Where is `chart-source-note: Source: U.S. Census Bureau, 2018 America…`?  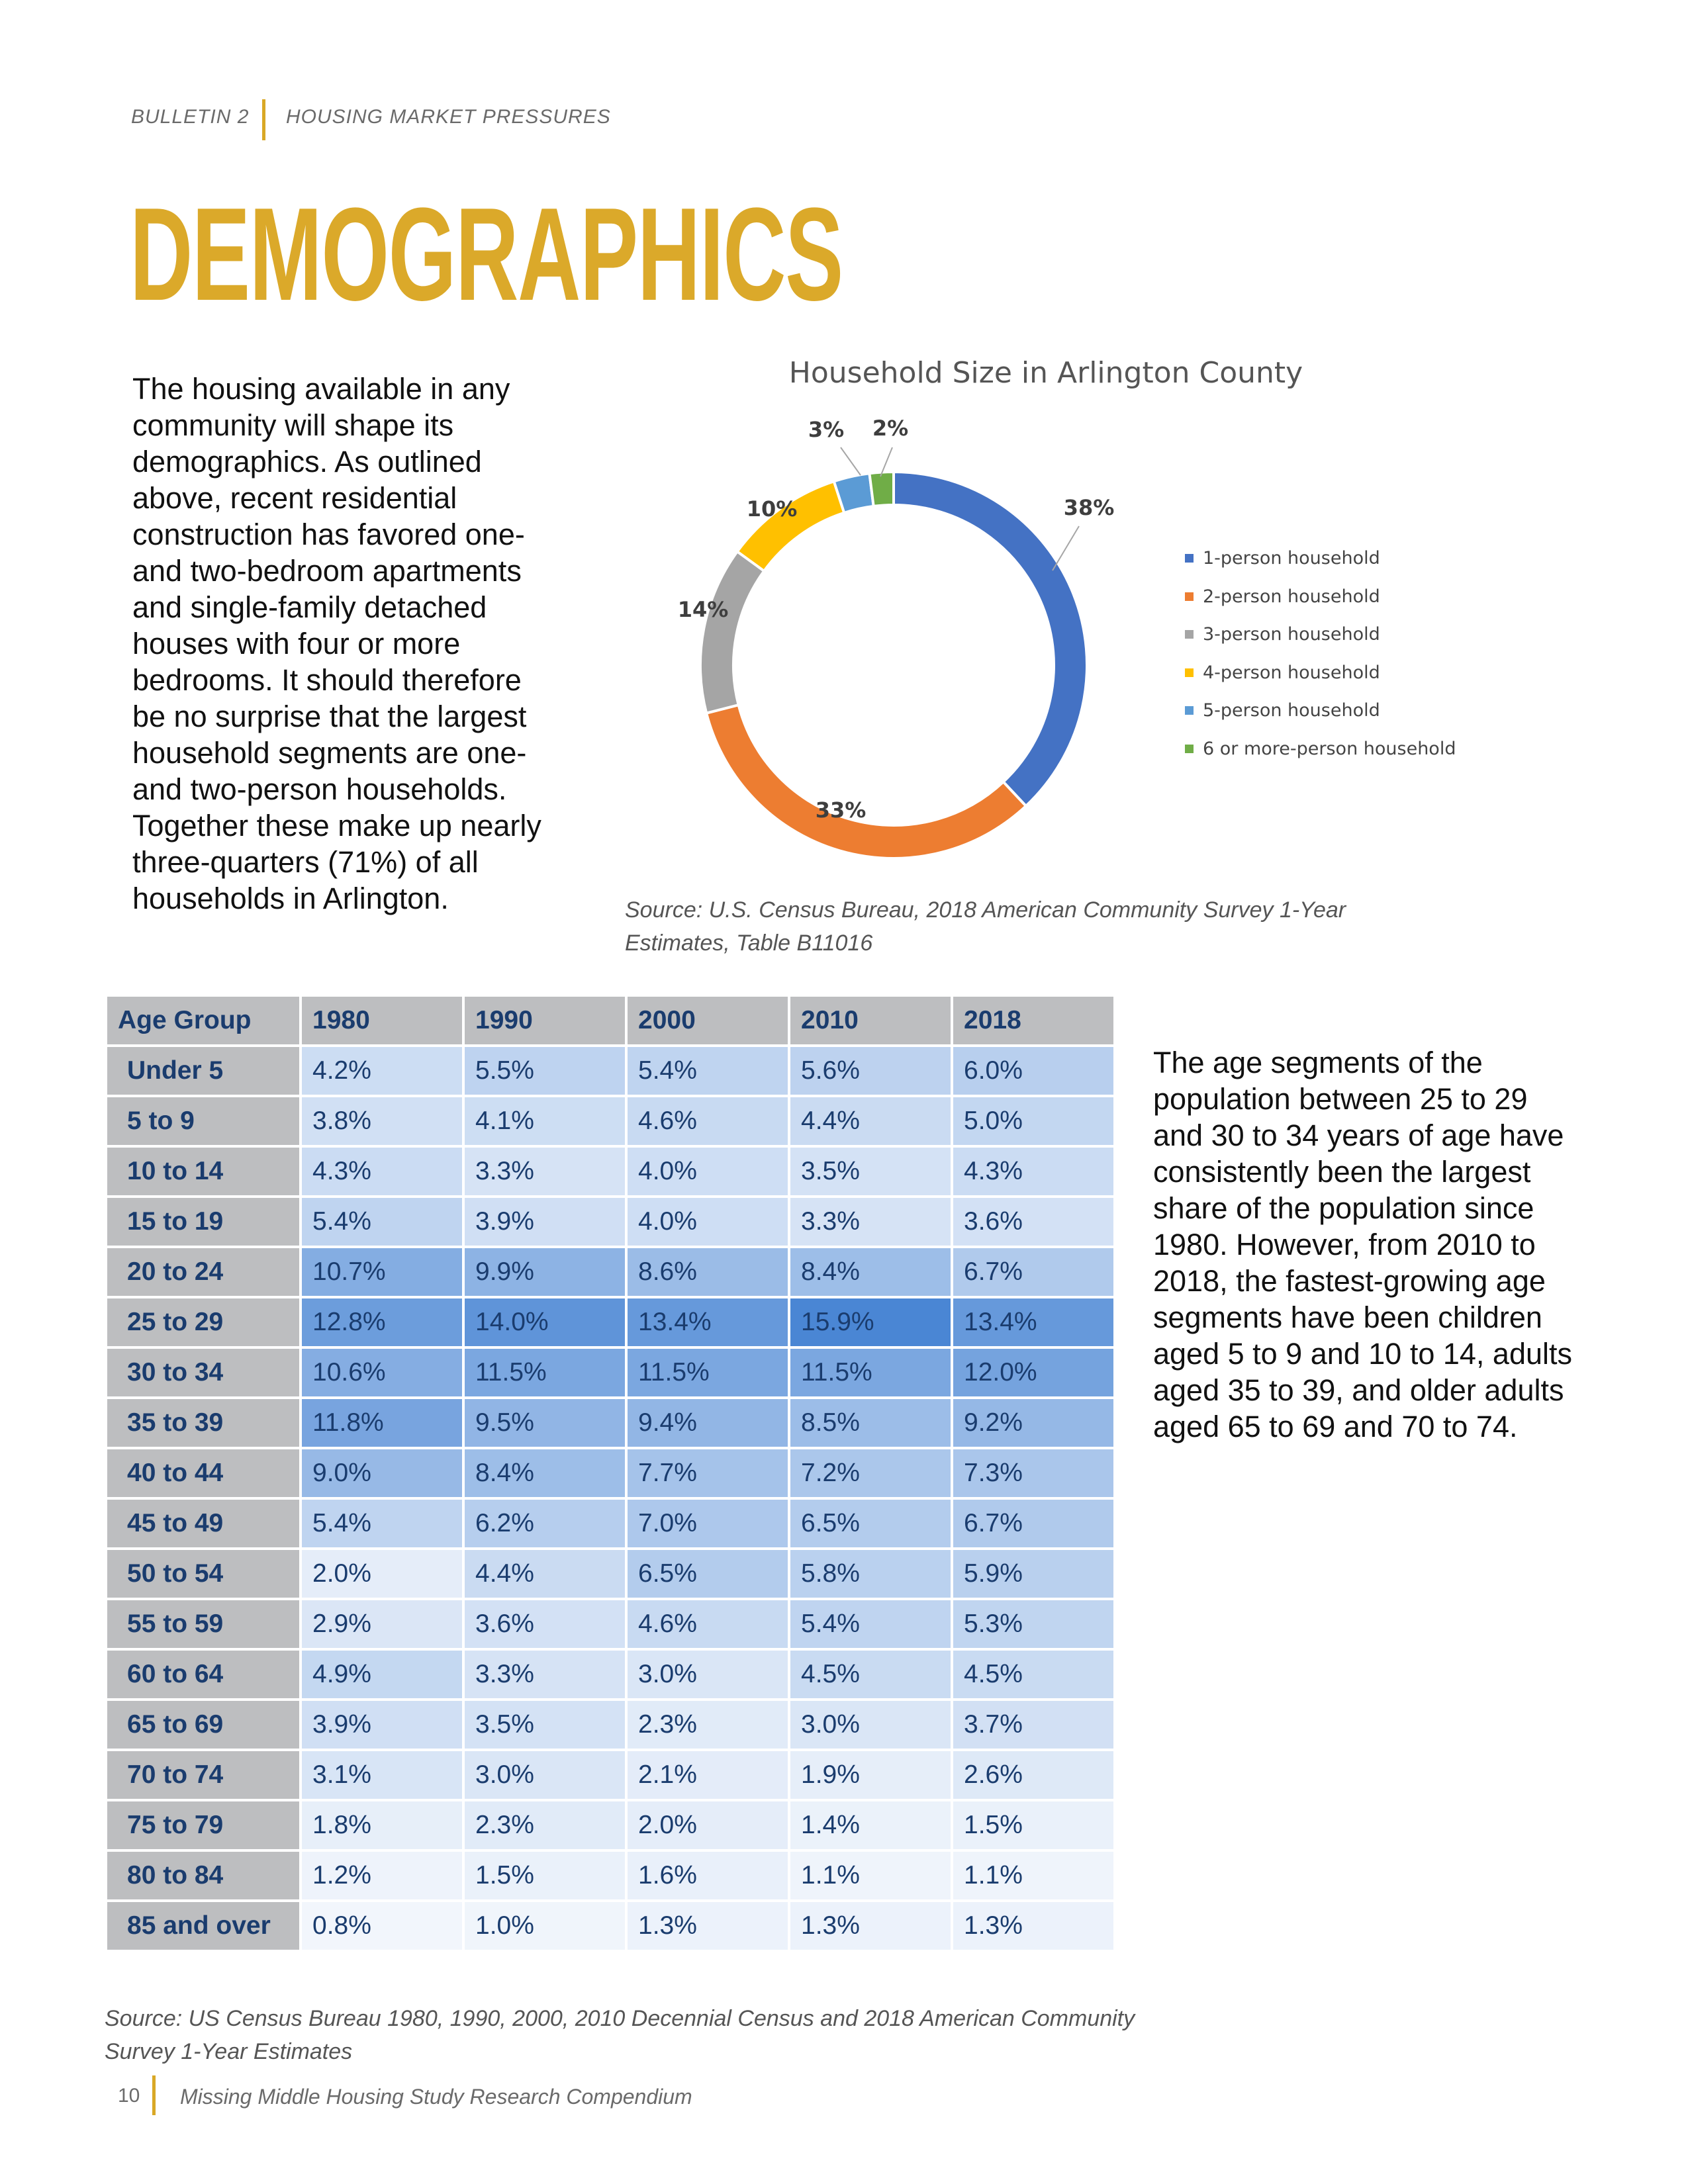
chart-source-note: Source: U.S. Census Bureau, 2018 America… is located at coordinates (985, 926).